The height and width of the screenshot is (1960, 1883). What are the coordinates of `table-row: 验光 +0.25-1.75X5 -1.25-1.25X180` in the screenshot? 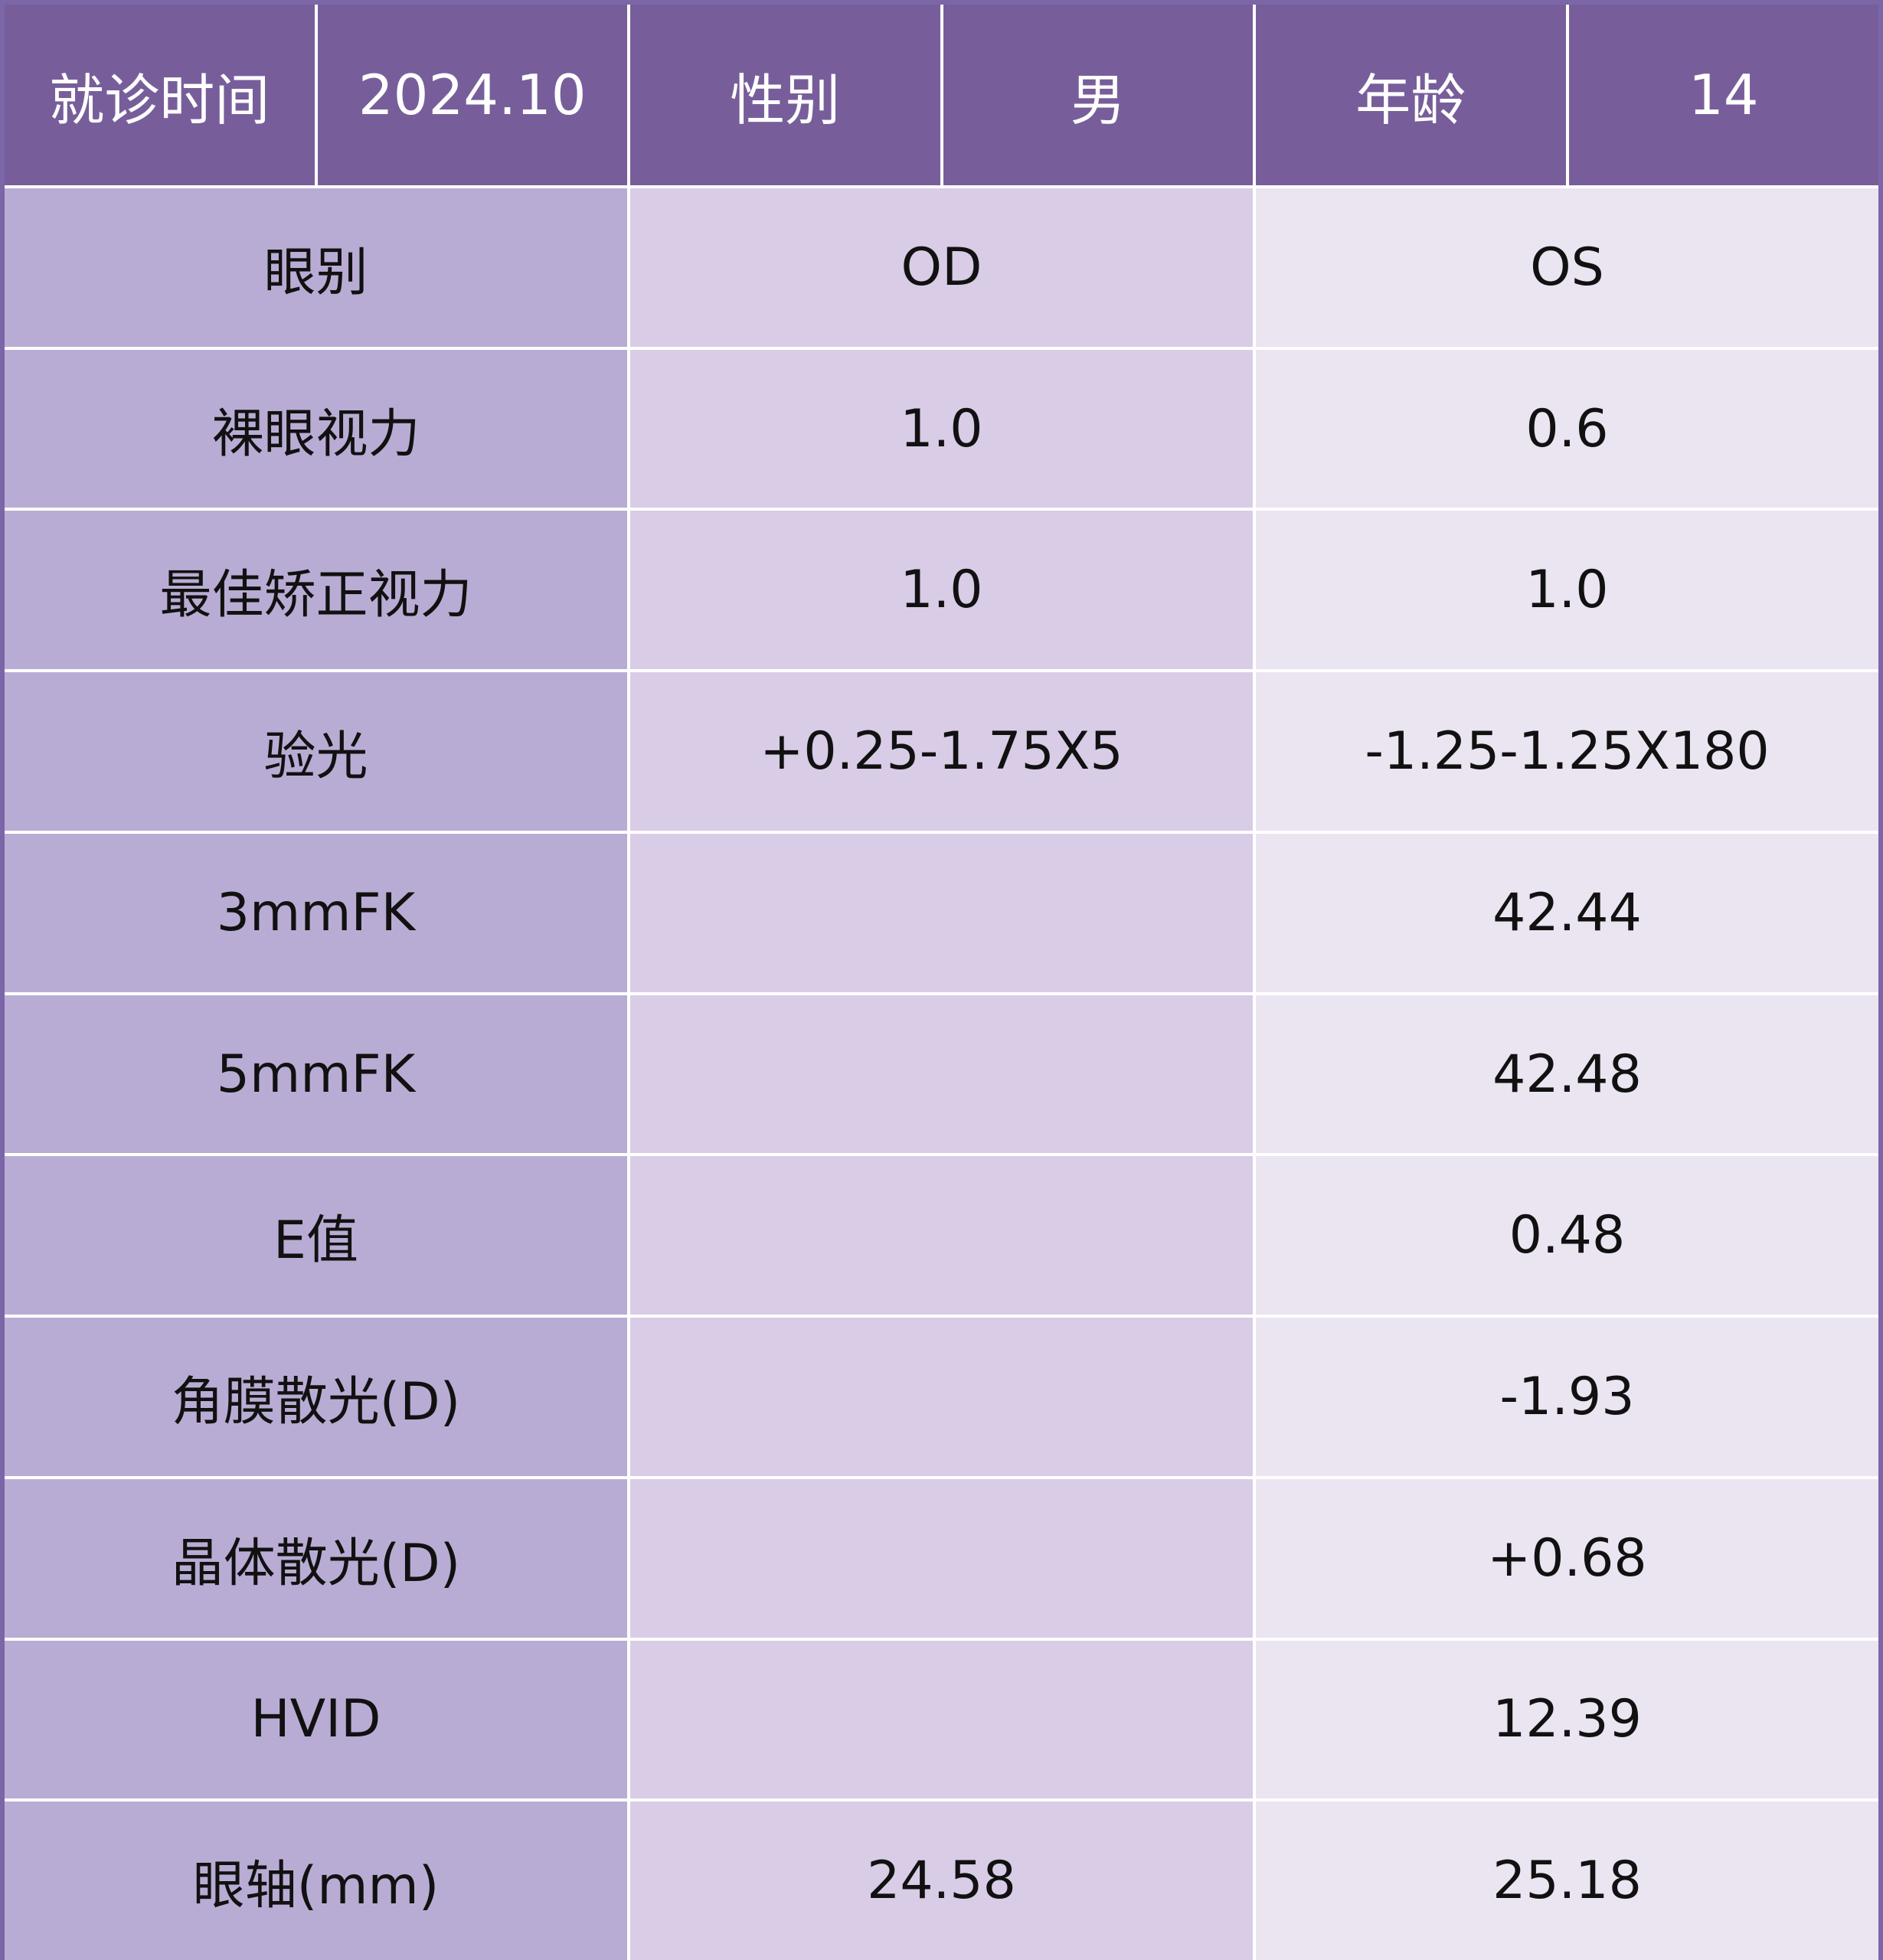 It's located at (941, 750).